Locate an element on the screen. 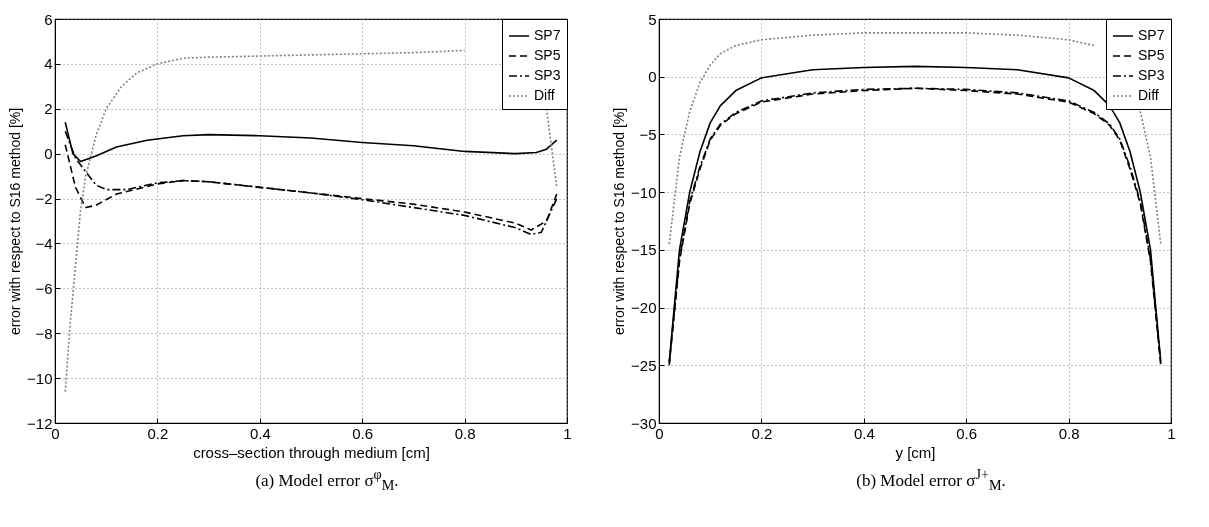 The width and height of the screenshot is (1209, 527). y-tick-label: −12 is located at coordinates (40, 423).